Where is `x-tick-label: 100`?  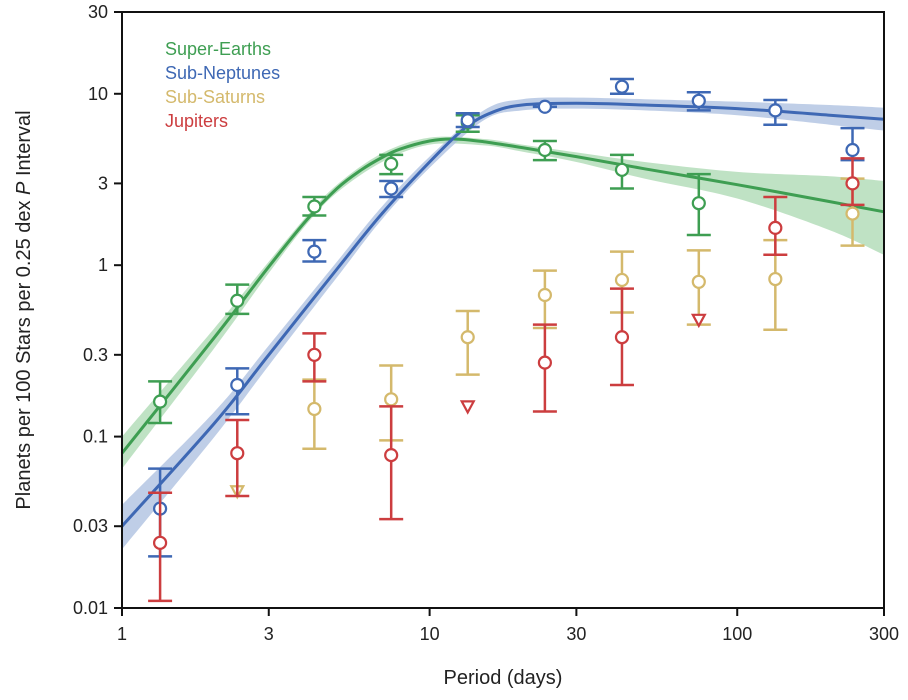
x-tick-label: 100 is located at coordinates (737, 634).